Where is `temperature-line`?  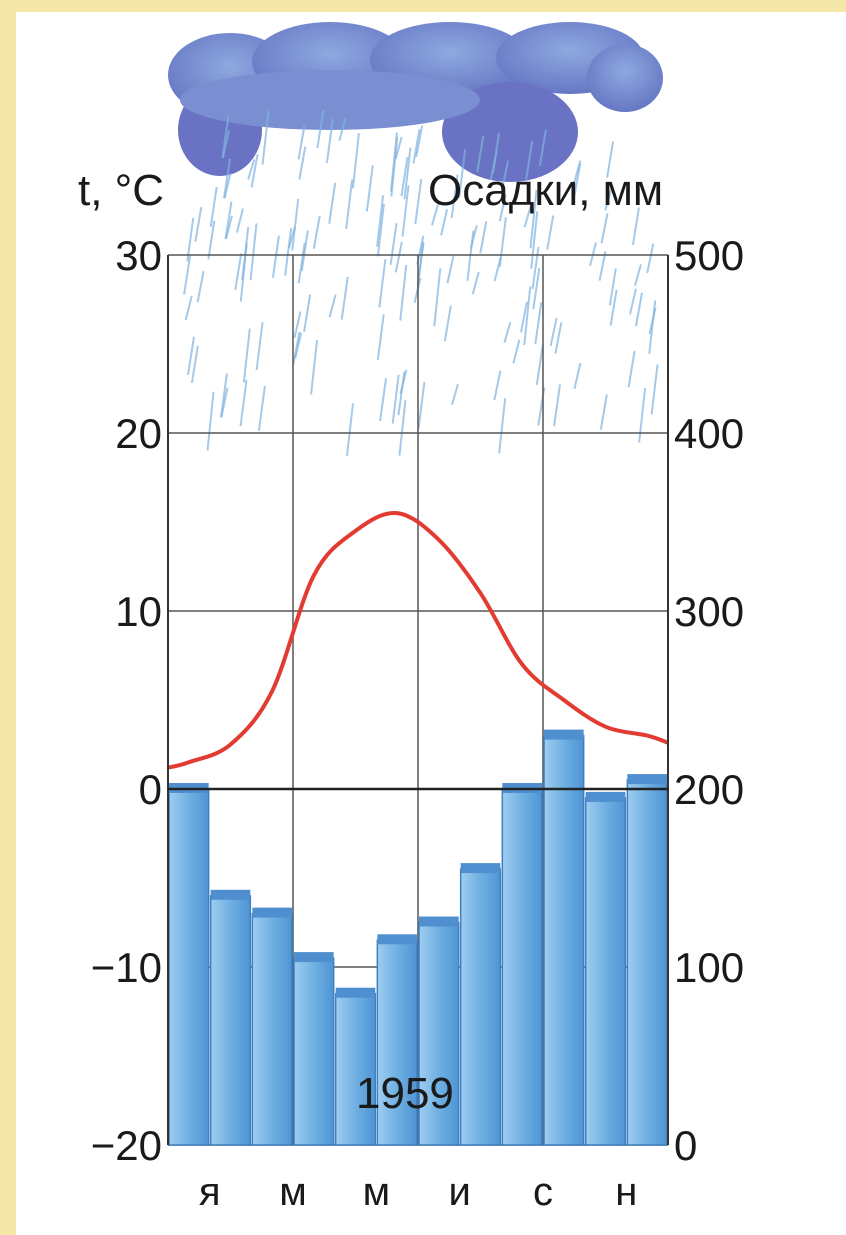
temperature-line is located at coordinates (418, 640).